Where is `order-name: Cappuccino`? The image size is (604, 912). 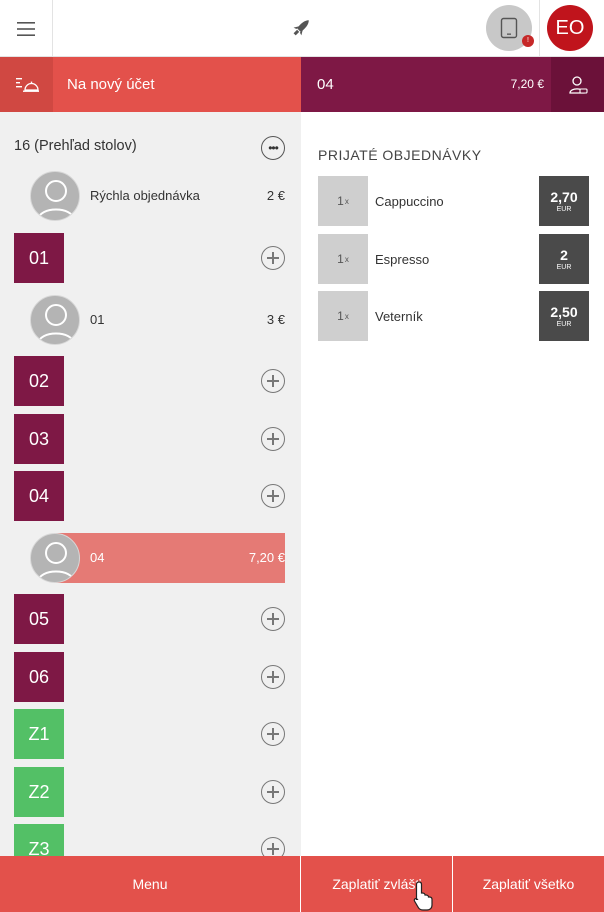
order-name: Cappuccino is located at coordinates (409, 201).